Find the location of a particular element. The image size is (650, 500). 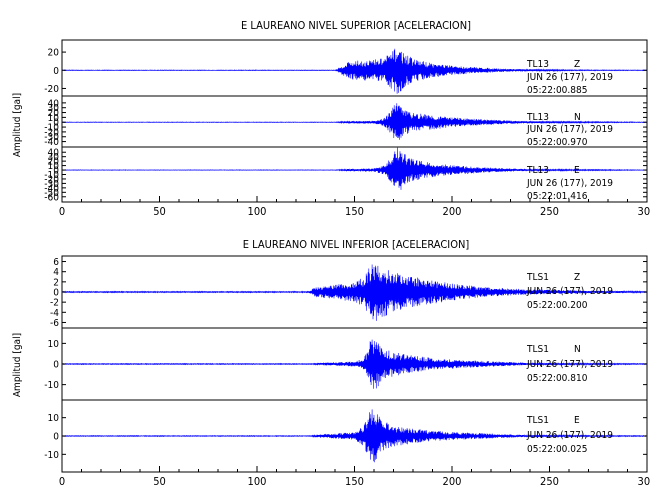

upper-panel-1-yticks: -20 0 20 is located at coordinates (345, 71).